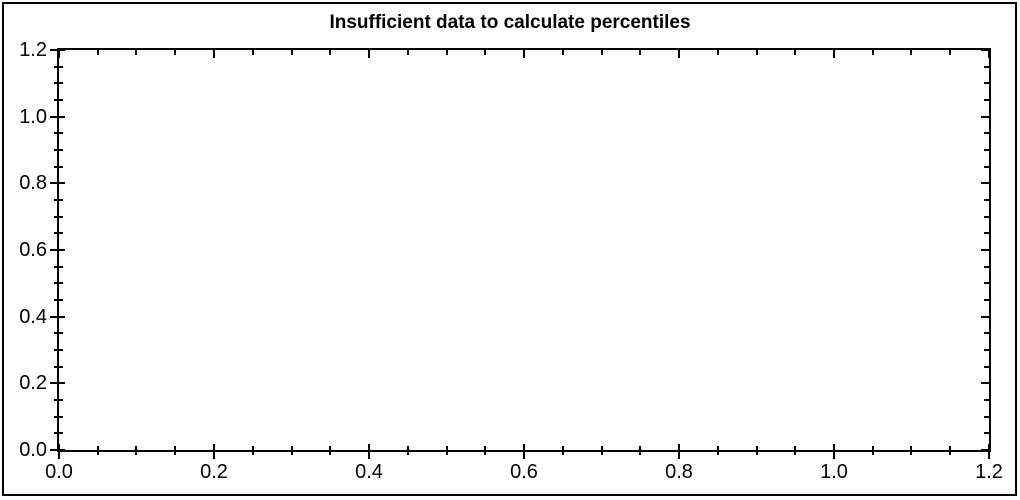  What do you see at coordinates (33, 50) in the screenshot?
I see `y-axis-tick-label: 1.2` at bounding box center [33, 50].